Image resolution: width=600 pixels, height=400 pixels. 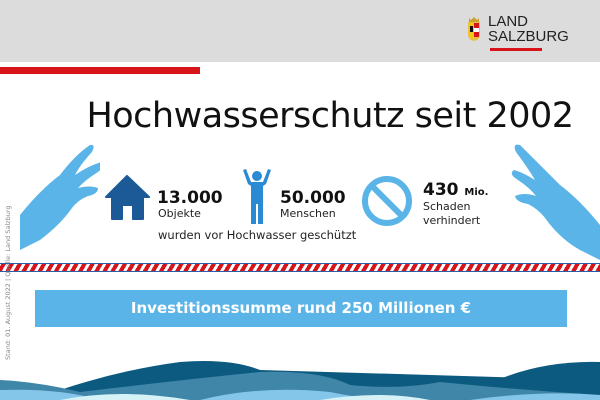 I want to click on people-label: Menschen, so click(x=308, y=213).